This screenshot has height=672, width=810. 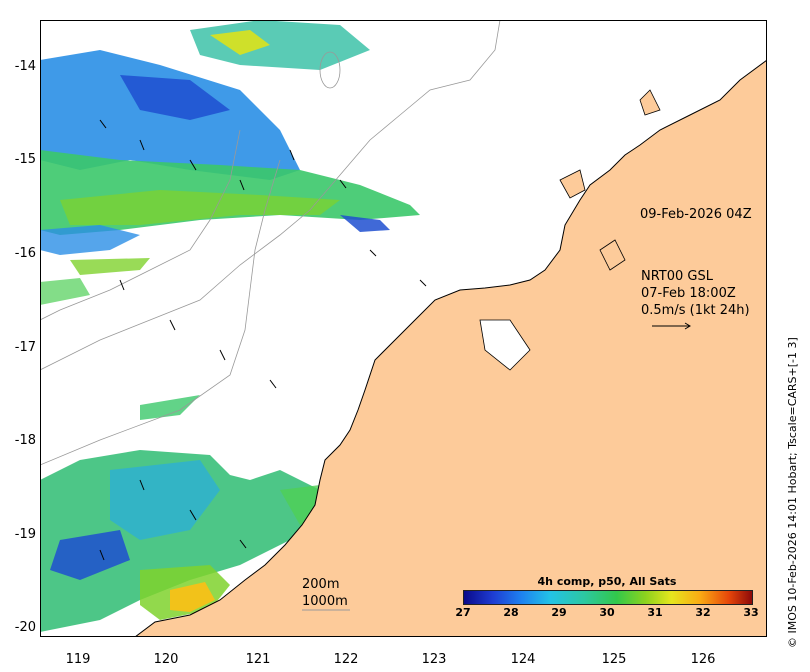 What do you see at coordinates (677, 276) in the screenshot?
I see `product-label: NRT00 GSL` at bounding box center [677, 276].